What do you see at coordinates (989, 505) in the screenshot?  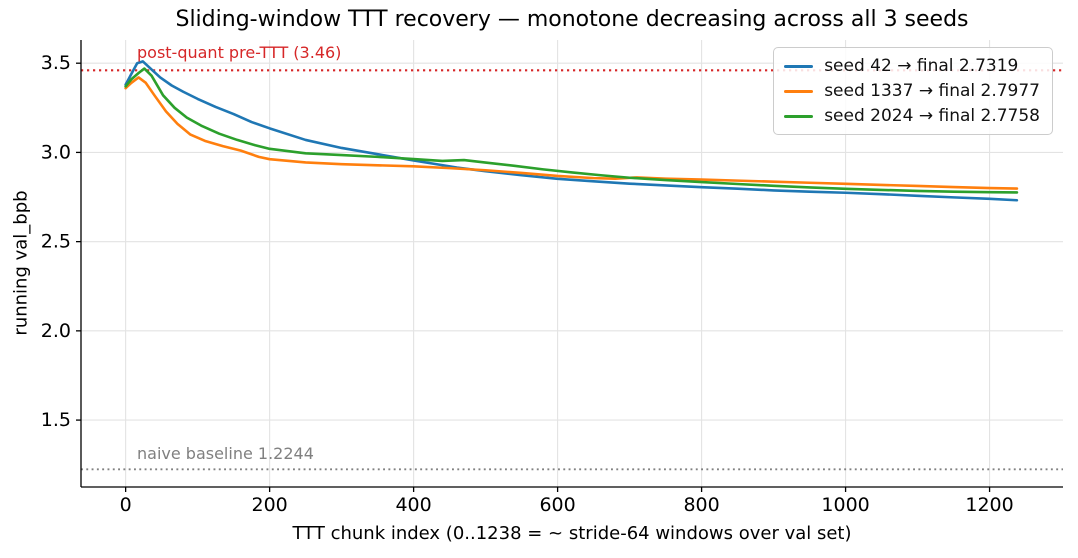 I see `x-tick-label: 1200` at bounding box center [989, 505].